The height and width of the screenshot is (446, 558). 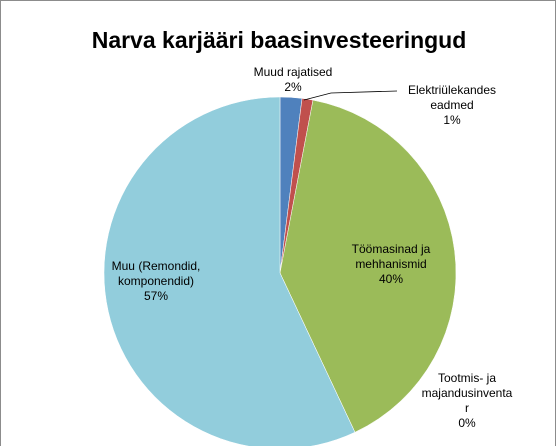 What do you see at coordinates (391, 256) in the screenshot?
I see `label-name: Töömasinad ja mehhanismid` at bounding box center [391, 256].